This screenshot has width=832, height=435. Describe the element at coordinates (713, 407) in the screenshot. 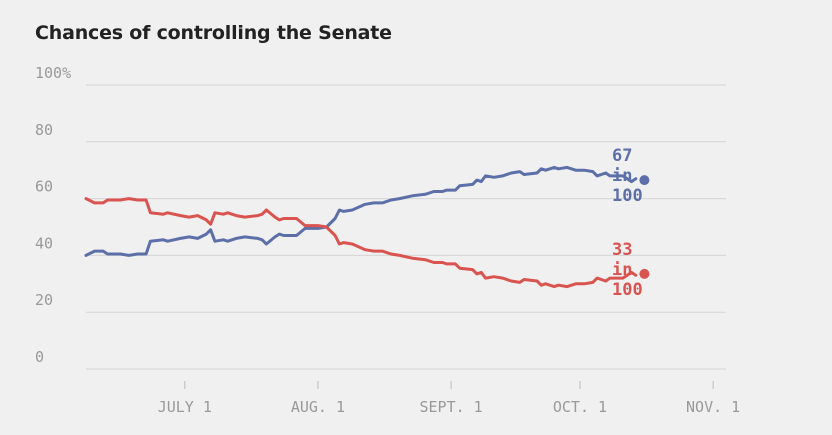

I see `x-tick-label: NOV. 1` at that location.